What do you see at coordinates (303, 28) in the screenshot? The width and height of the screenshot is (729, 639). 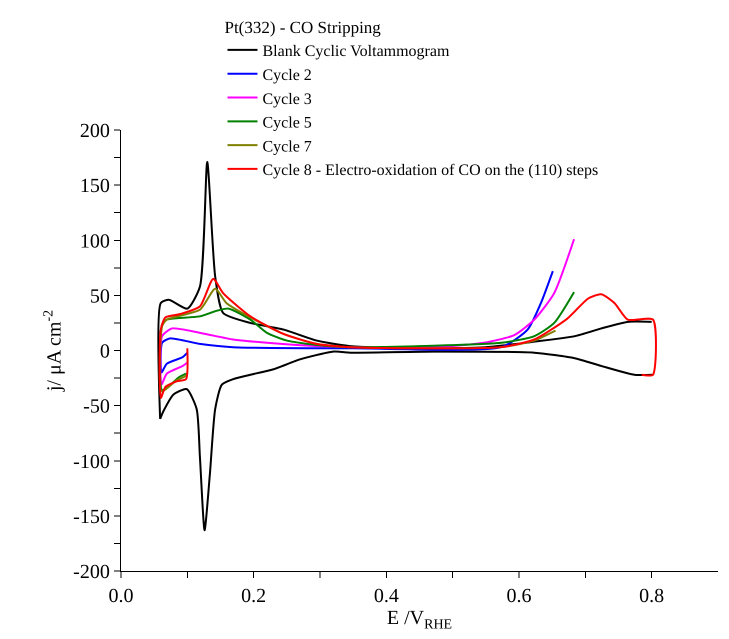 I see `legend-title: Pt(332) - CO Stripping` at bounding box center [303, 28].